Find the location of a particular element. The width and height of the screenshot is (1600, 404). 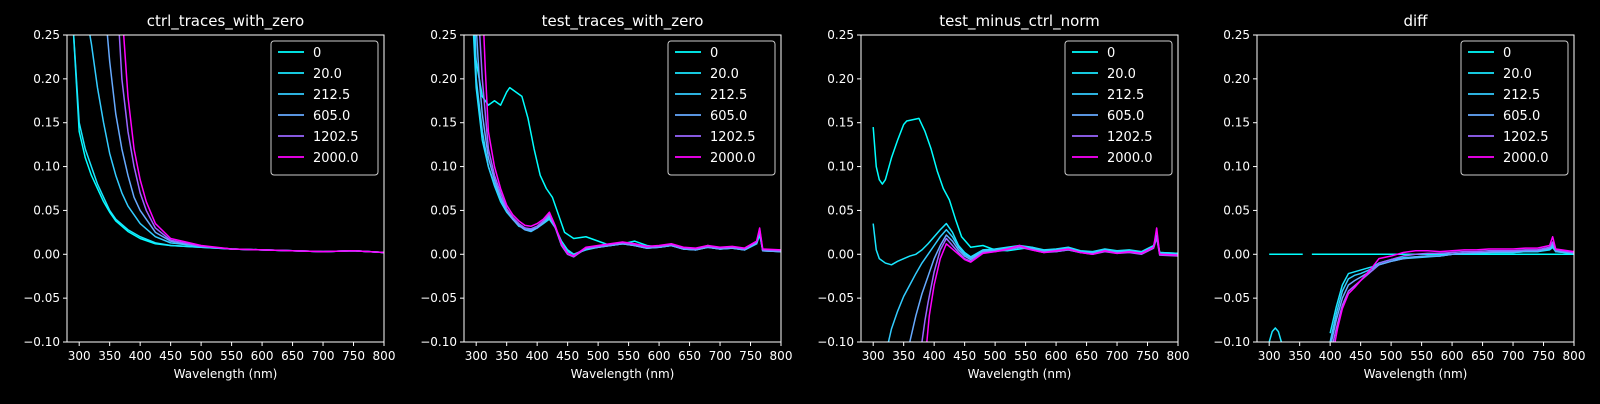

chart-title: test_traces_with_zero is located at coordinates (623, 21).